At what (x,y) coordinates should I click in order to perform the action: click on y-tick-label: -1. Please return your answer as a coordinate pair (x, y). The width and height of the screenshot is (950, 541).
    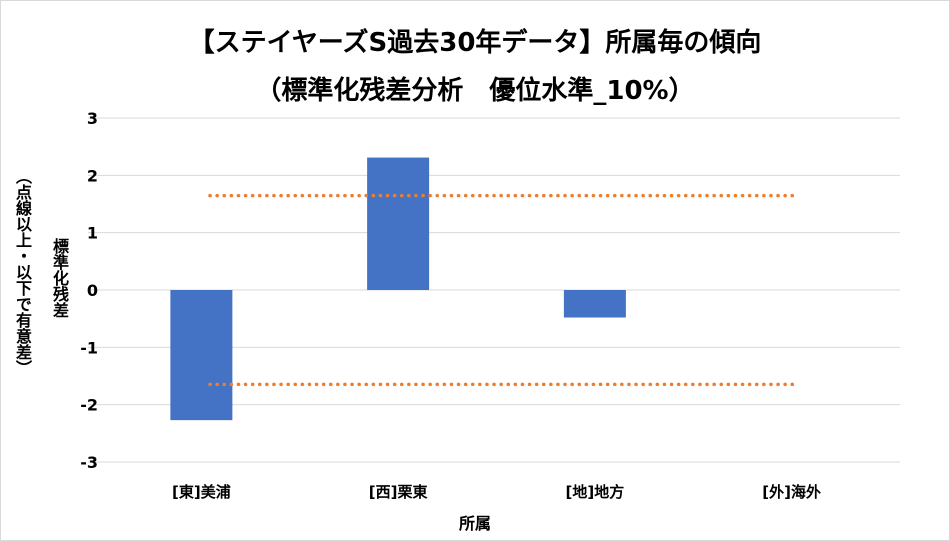
    Looking at the image, I should click on (89, 347).